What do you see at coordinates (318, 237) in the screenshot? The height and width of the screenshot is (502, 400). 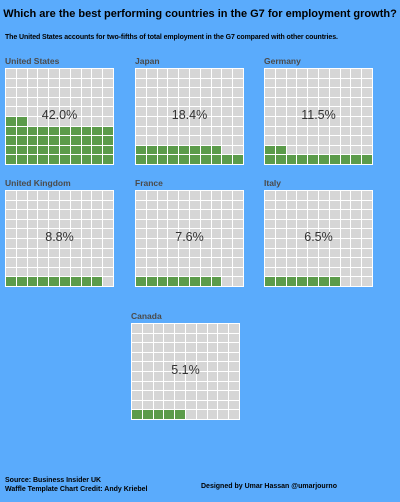 I see `percent-label: 6.5%` at bounding box center [318, 237].